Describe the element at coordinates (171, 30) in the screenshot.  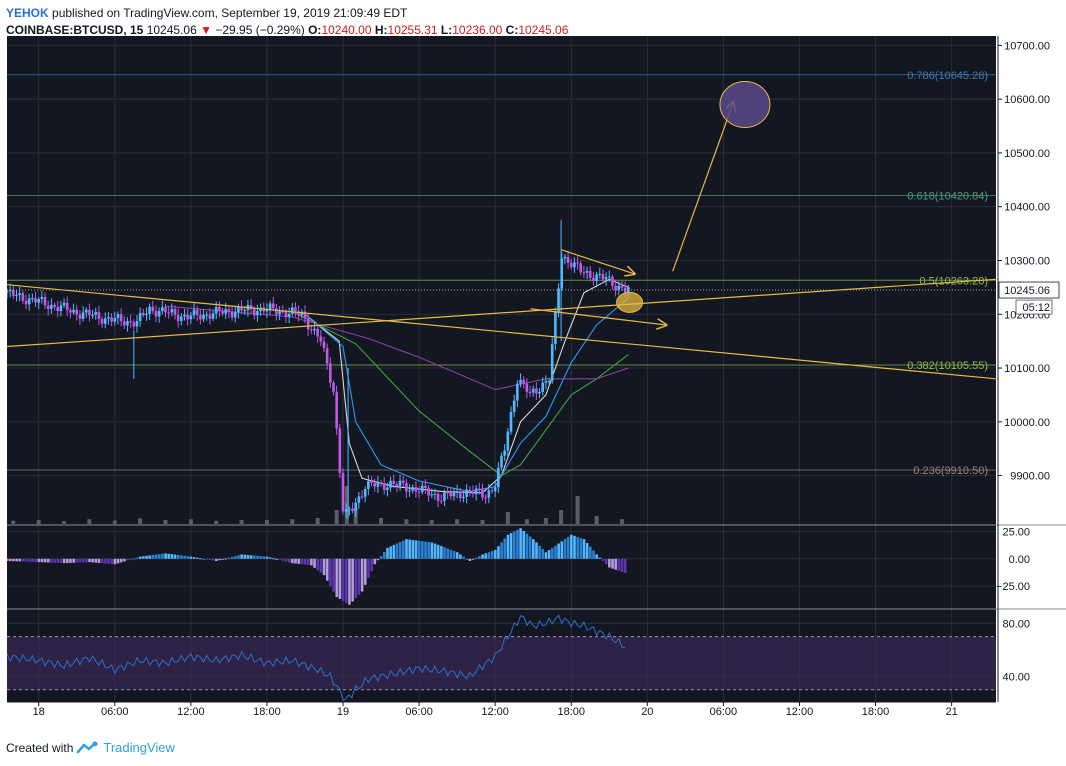
I see `last-price: 10245.06` at that location.